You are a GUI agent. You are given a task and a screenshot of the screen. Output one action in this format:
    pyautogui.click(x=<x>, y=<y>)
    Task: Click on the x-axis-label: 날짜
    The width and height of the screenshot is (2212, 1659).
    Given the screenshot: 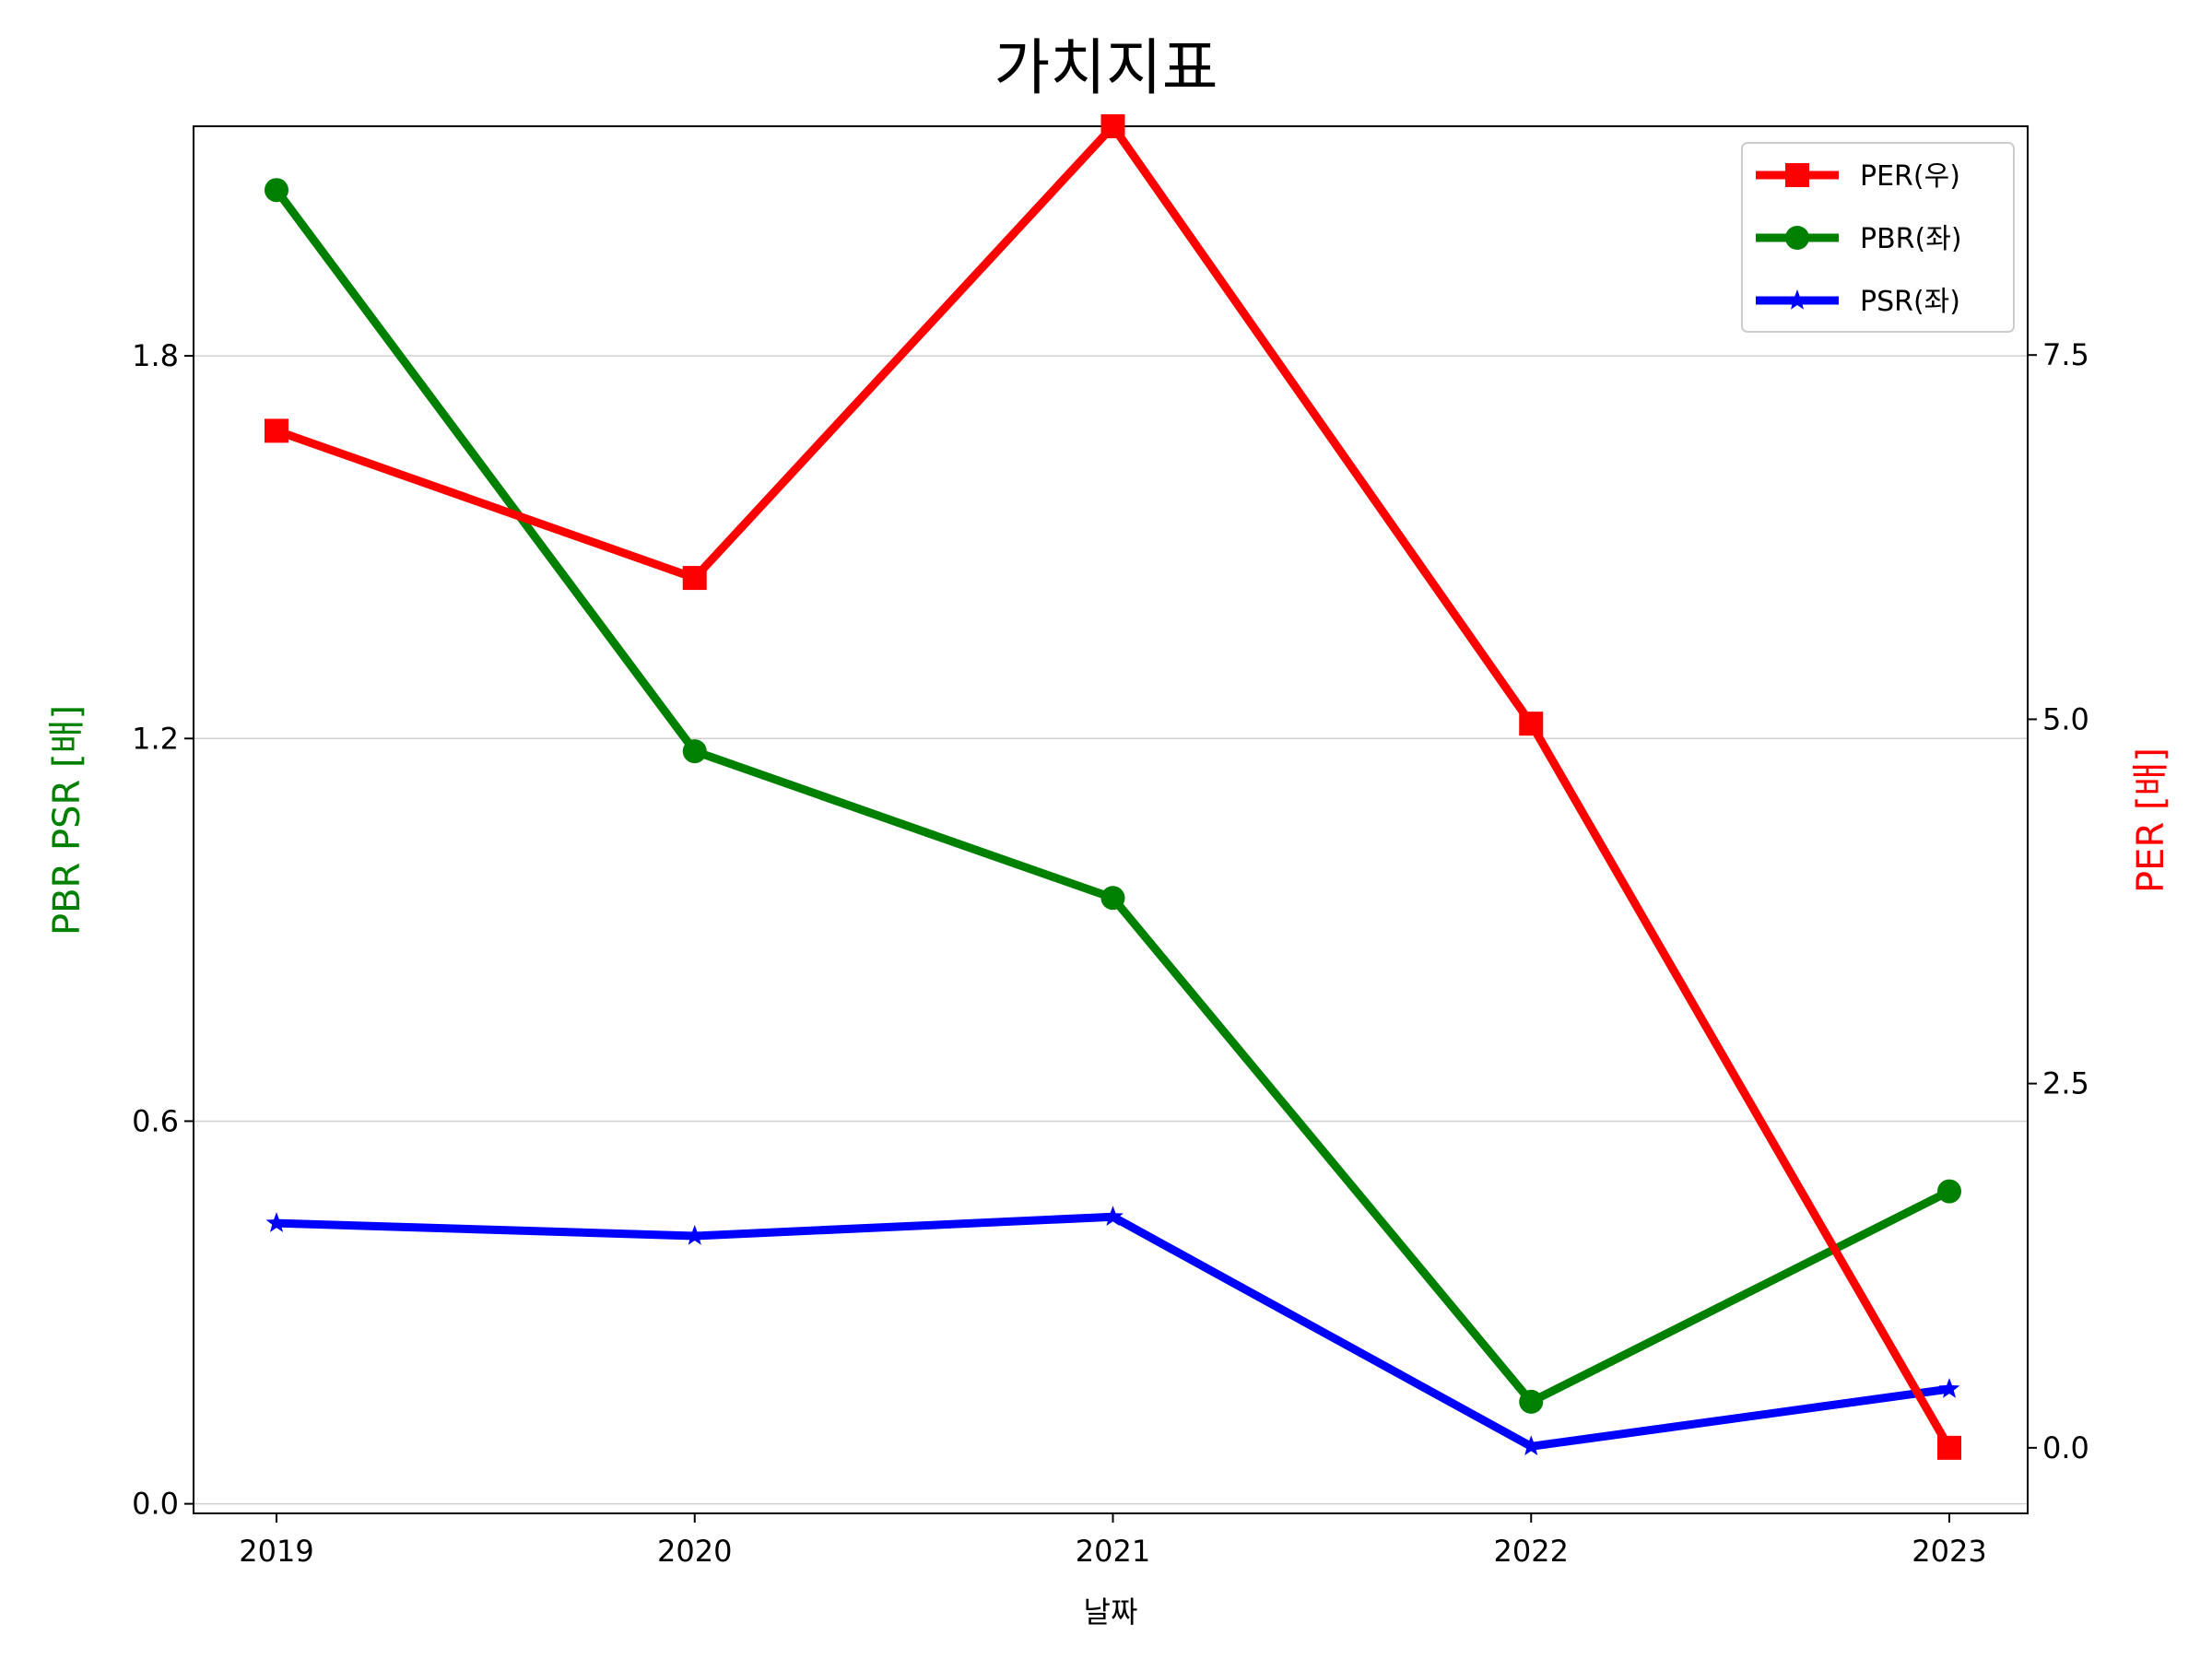 What is the action you would take?
    pyautogui.click(x=1111, y=1612)
    